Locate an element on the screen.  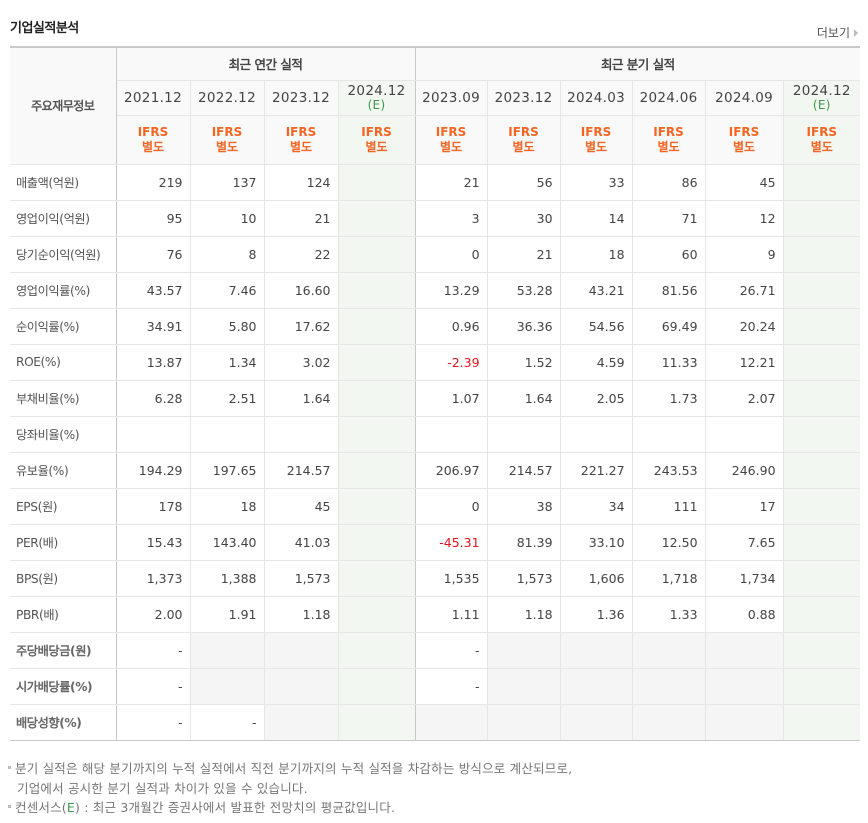
column-date-label: 2024.03 is located at coordinates (596, 97).